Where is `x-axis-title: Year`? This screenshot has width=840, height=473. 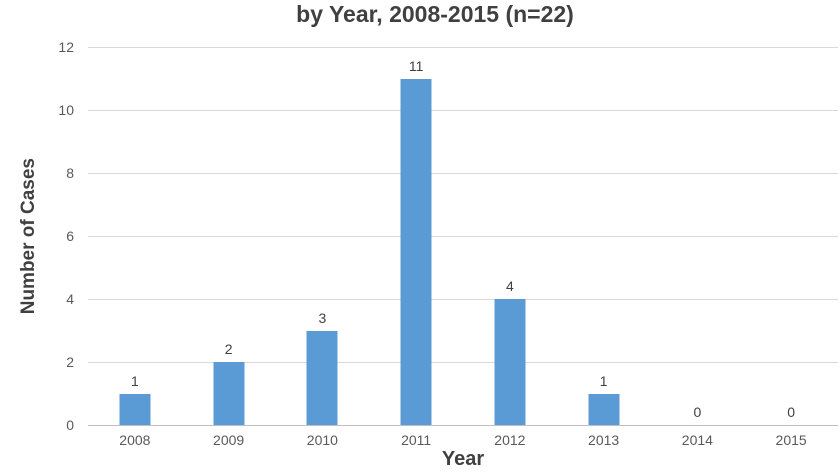
x-axis-title: Year is located at coordinates (463, 459).